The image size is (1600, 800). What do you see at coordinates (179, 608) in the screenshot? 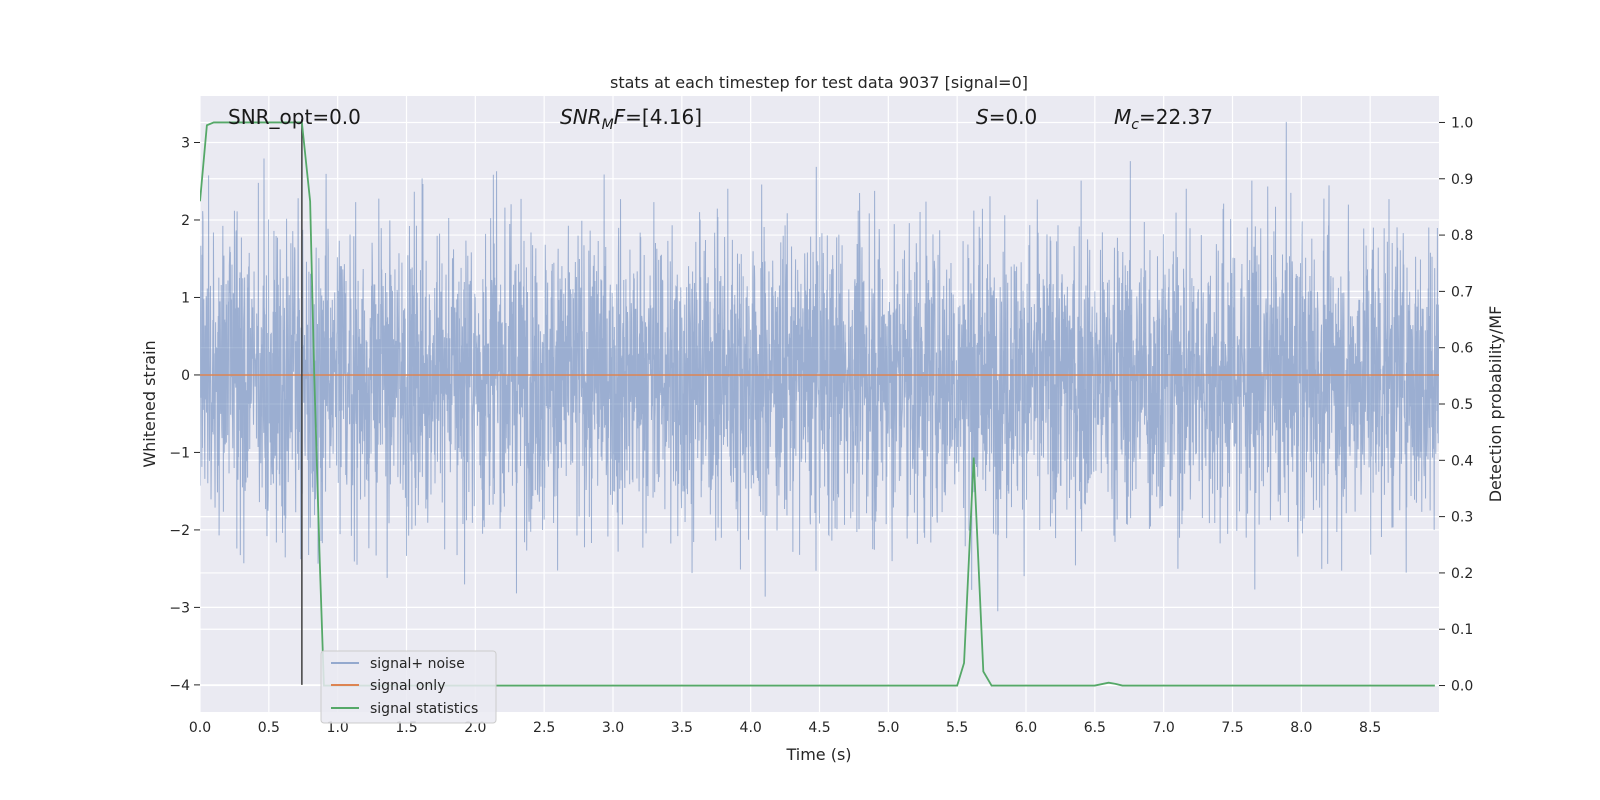
I see `y-tick-label: −3` at bounding box center [179, 608].